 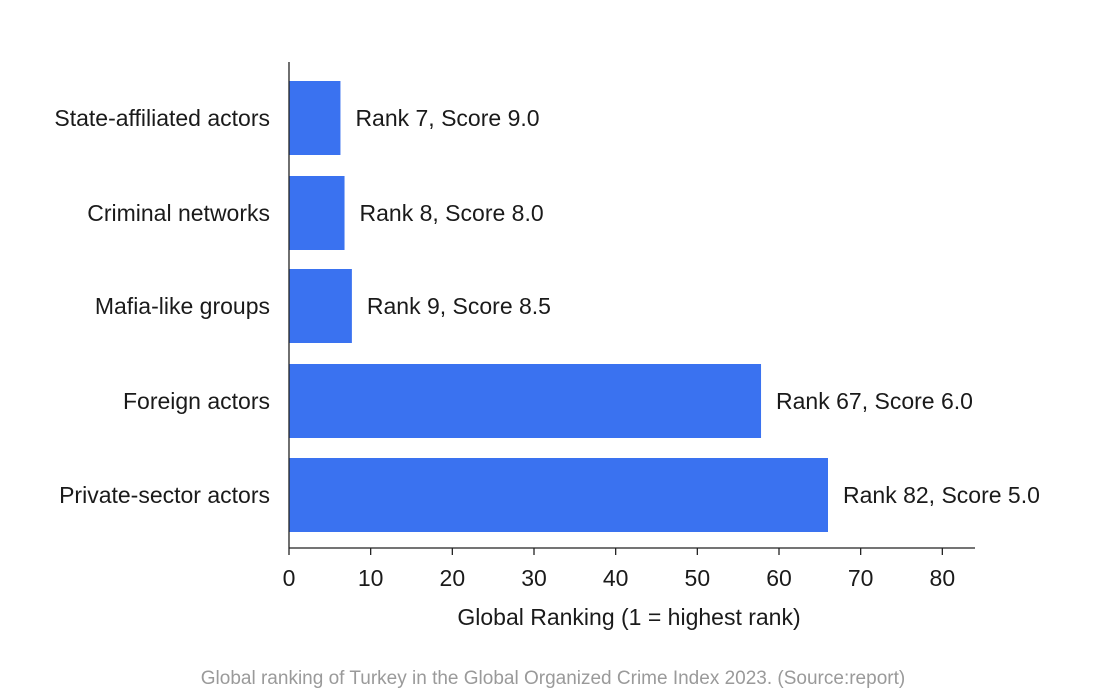 What do you see at coordinates (779, 578) in the screenshot?
I see `x-tick-label: 60` at bounding box center [779, 578].